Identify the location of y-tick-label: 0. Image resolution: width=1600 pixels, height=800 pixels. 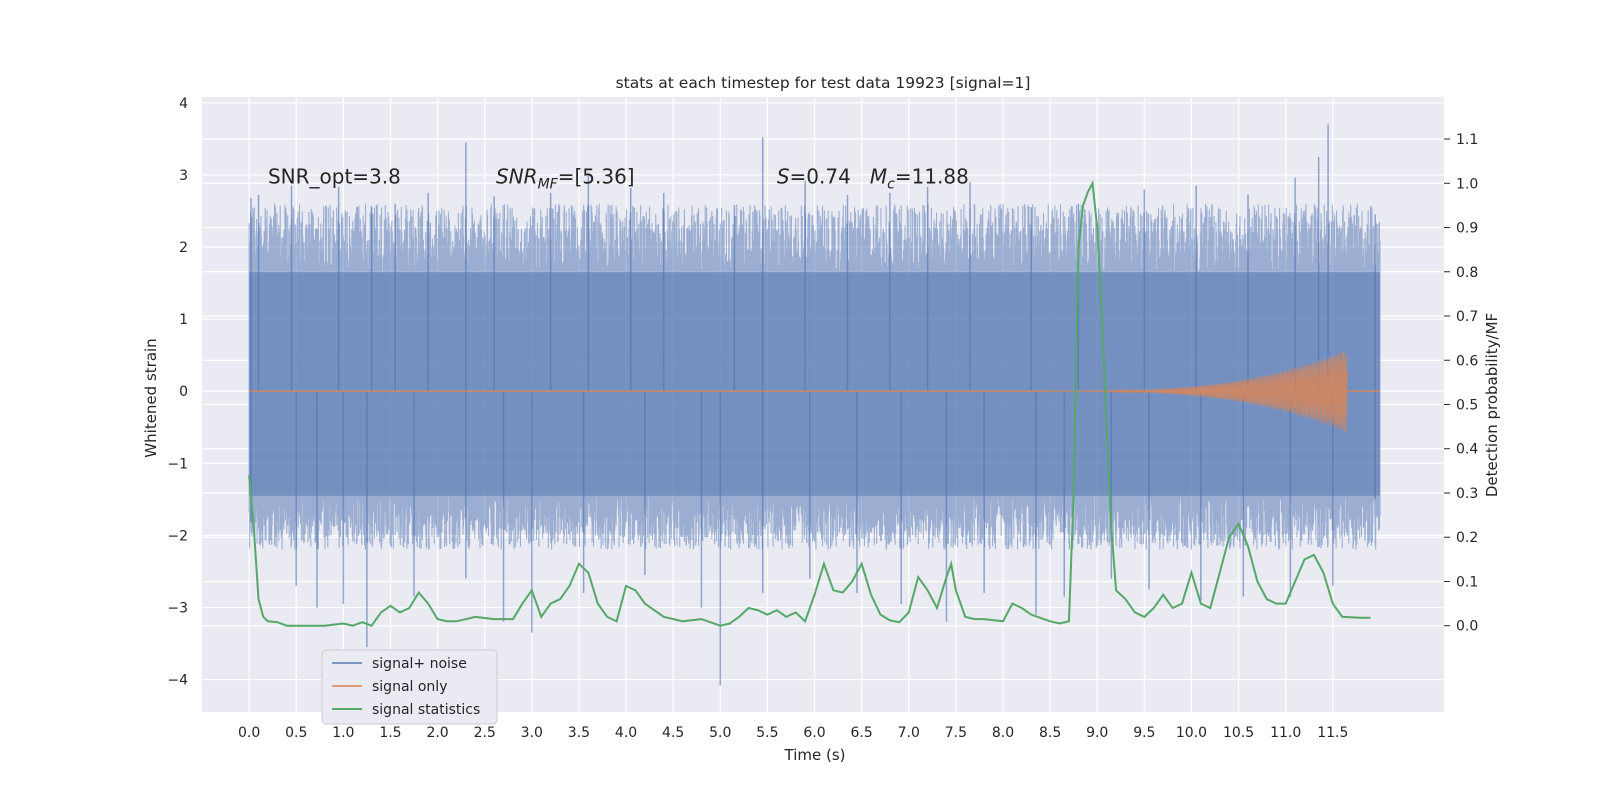
(183, 392).